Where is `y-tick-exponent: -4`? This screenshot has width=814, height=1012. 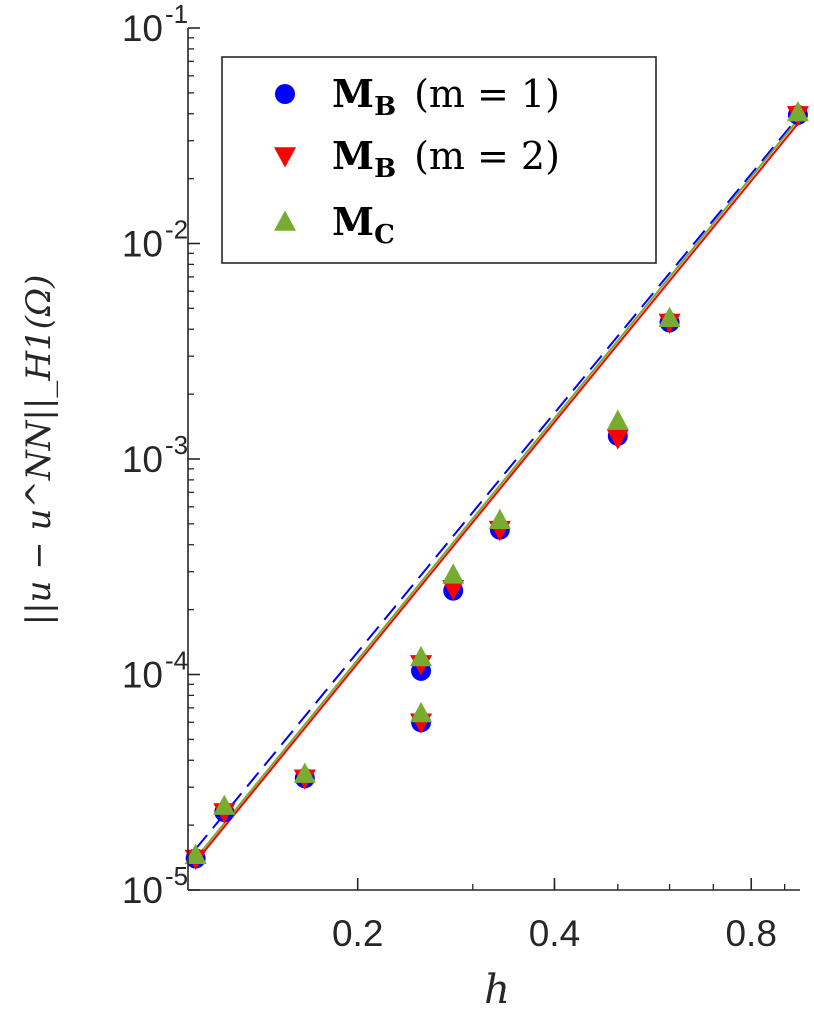
y-tick-exponent: -4 is located at coordinates (176, 661).